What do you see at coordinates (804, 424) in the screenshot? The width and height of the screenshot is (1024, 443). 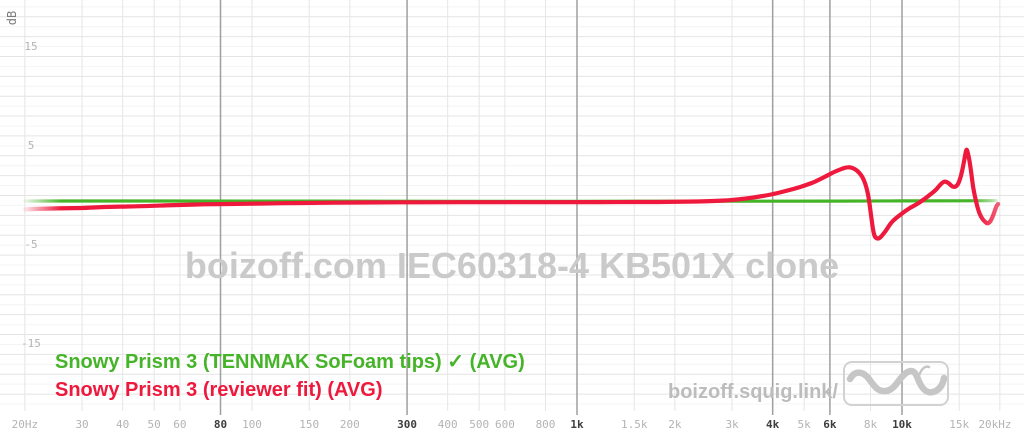 I see `x-tick-label: 5k` at bounding box center [804, 424].